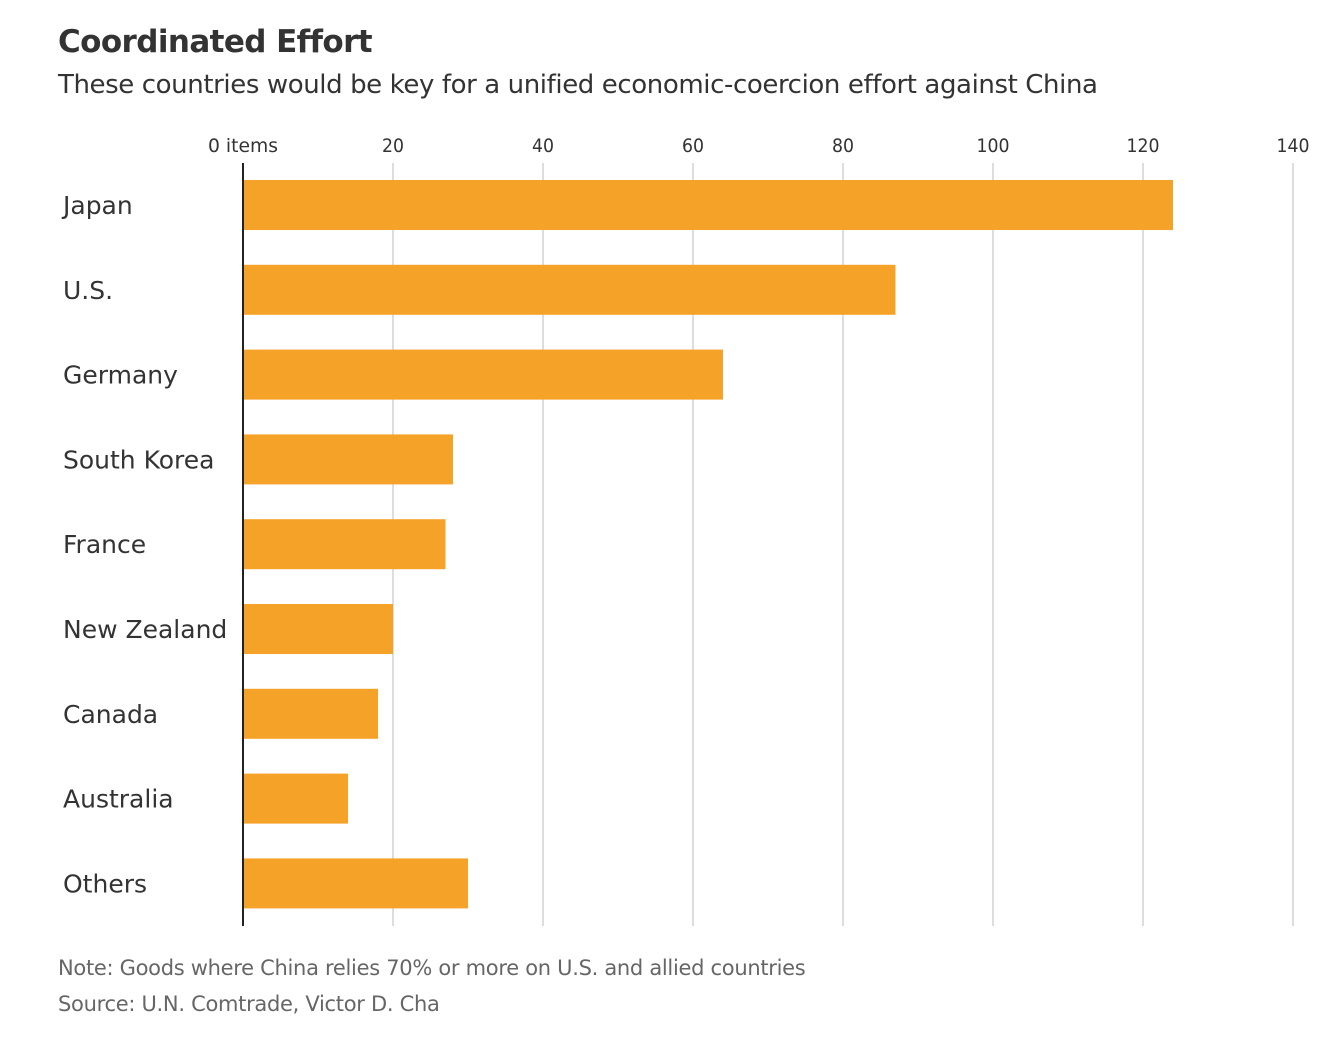 This screenshot has height=1056, width=1322. Describe the element at coordinates (708, 205) in the screenshot. I see `bar-japan` at that location.